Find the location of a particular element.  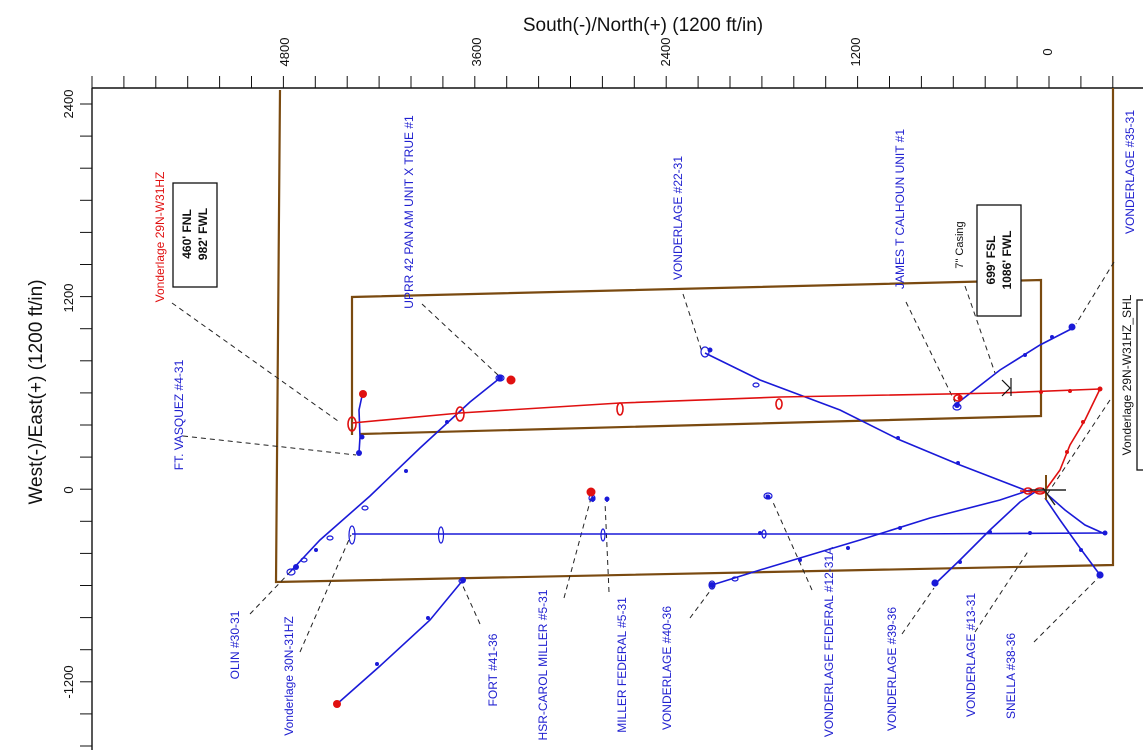

left-tick-label: 2400 is located at coordinates (68, 104).